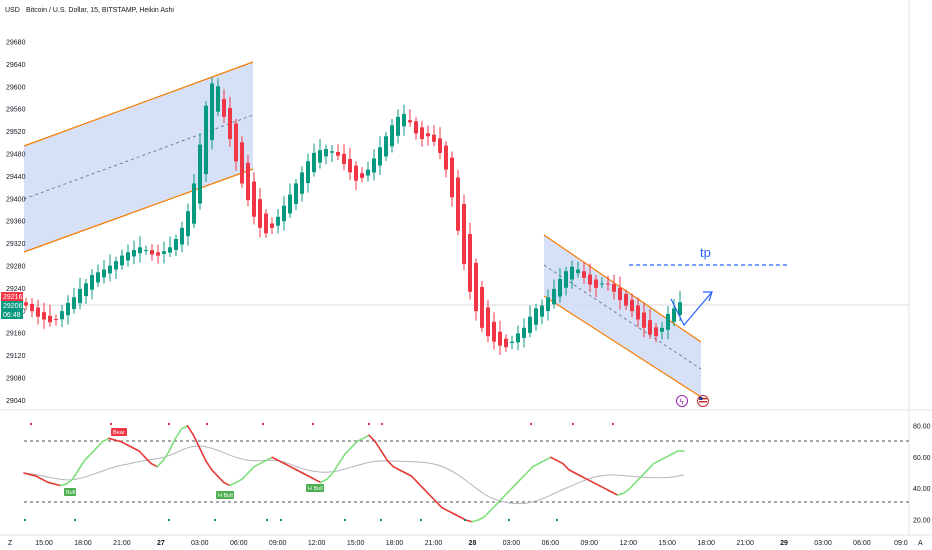 This screenshot has height=550, width=932. I want to click on channel-2-upper, so click(622, 288).